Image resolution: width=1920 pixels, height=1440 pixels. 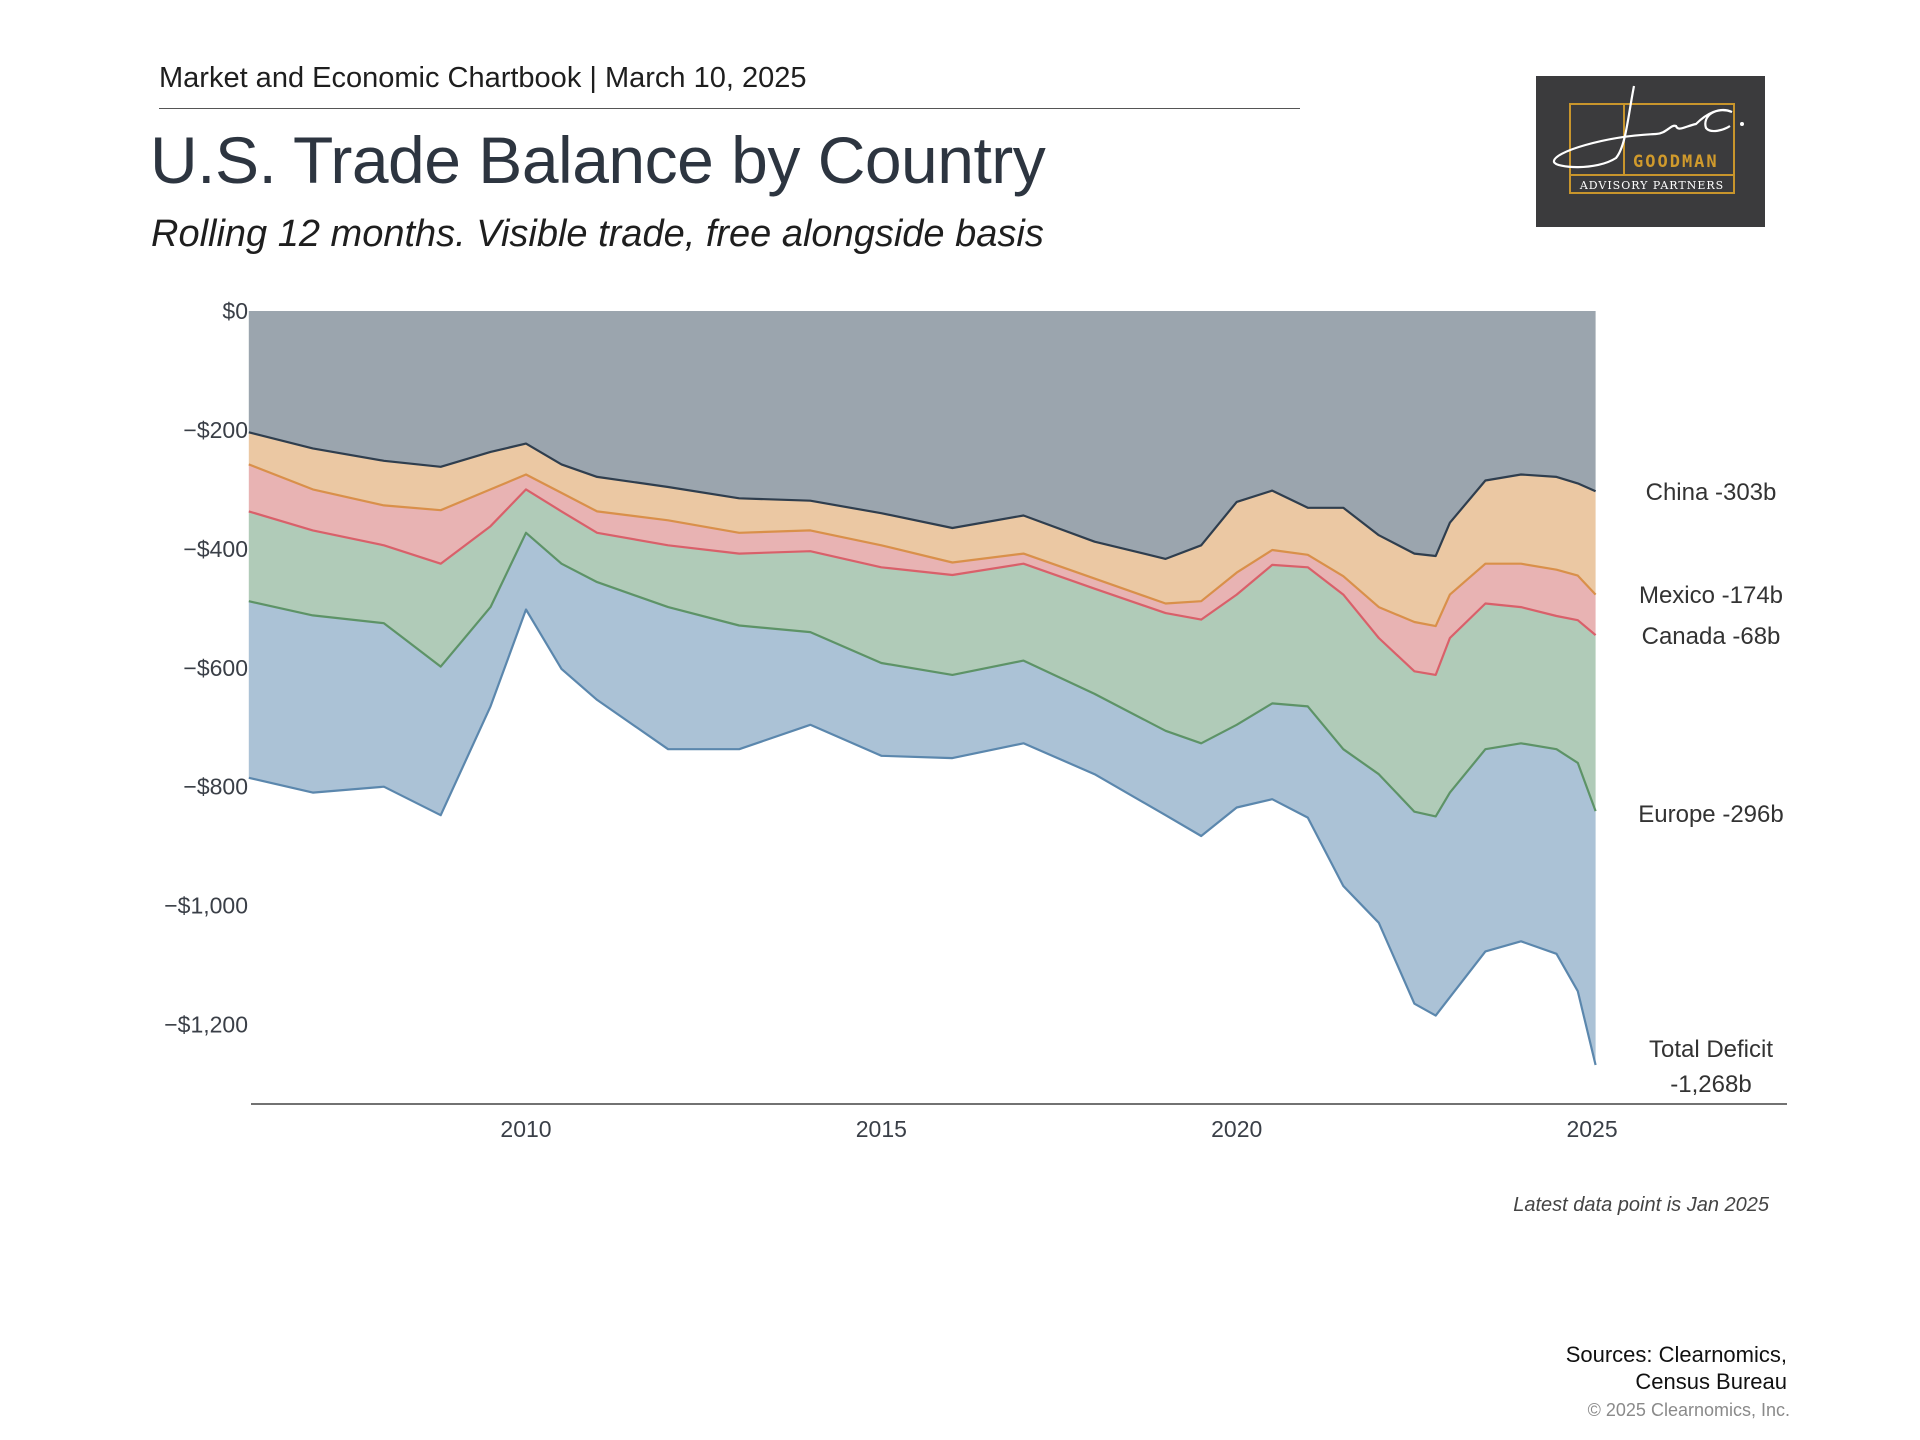 I want to click on y-tick-label: $0, so click(x=235, y=311).